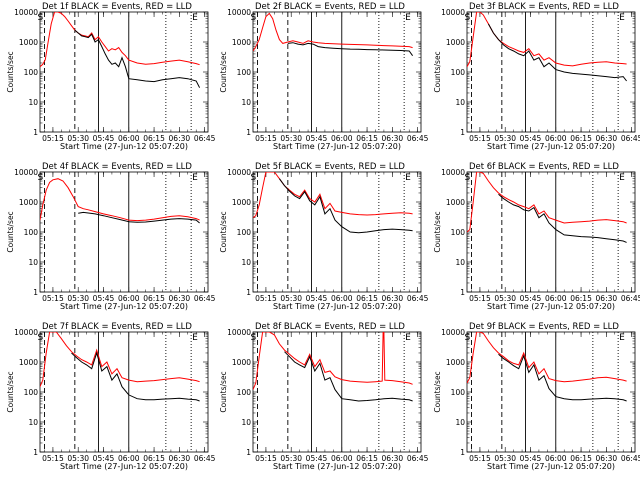 The height and width of the screenshot is (480, 640). I want to click on series-line-events, so click(345, 206).